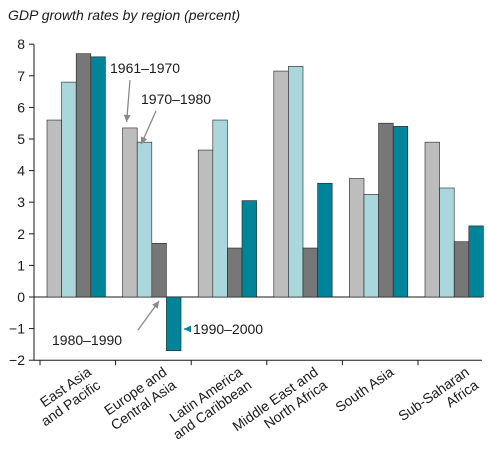 This screenshot has width=488, height=474. What do you see at coordinates (17, 329) in the screenshot?
I see `y-tick-label: −1` at bounding box center [17, 329].